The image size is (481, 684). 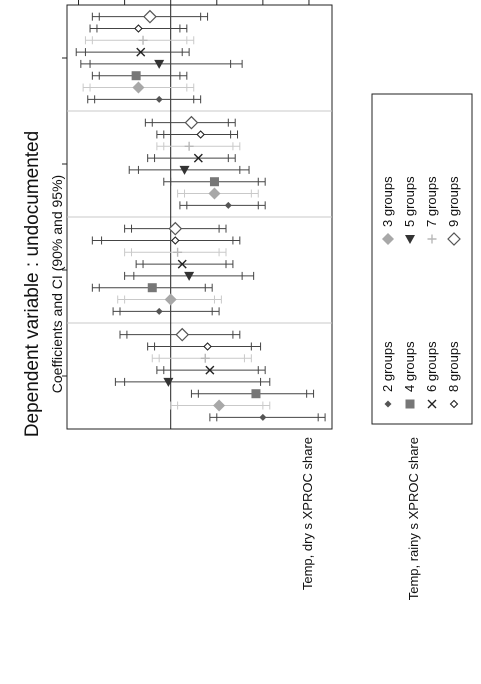 I want to click on legend-label: 2 groups, so click(x=387, y=366).